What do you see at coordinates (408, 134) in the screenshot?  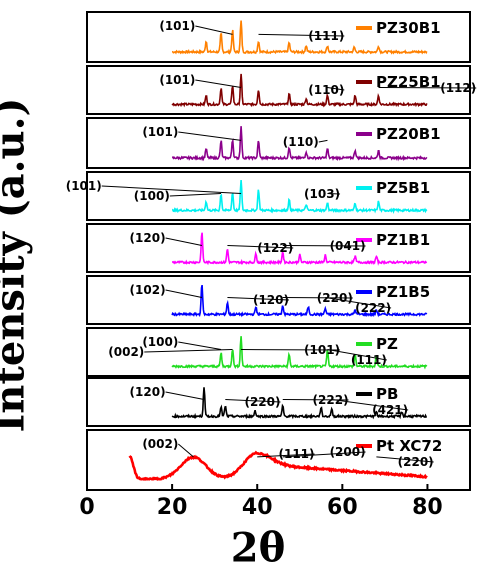 I see `legend-label: PZ20B1` at bounding box center [408, 134].